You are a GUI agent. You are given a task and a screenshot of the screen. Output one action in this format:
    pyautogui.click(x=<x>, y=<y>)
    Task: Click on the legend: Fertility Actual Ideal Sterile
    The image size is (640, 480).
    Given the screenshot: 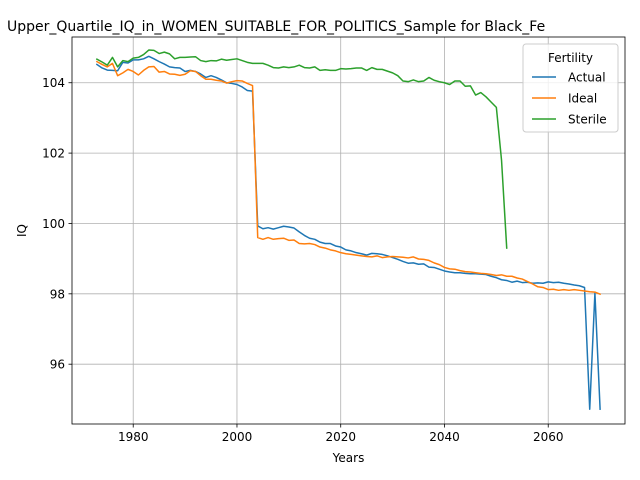 What is the action you would take?
    pyautogui.click(x=570, y=88)
    